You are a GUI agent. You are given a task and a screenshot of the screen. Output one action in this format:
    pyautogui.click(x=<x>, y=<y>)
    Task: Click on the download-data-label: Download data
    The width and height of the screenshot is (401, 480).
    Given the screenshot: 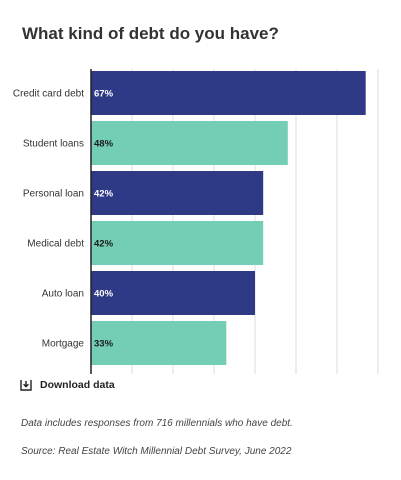 What is the action you would take?
    pyautogui.click(x=77, y=385)
    